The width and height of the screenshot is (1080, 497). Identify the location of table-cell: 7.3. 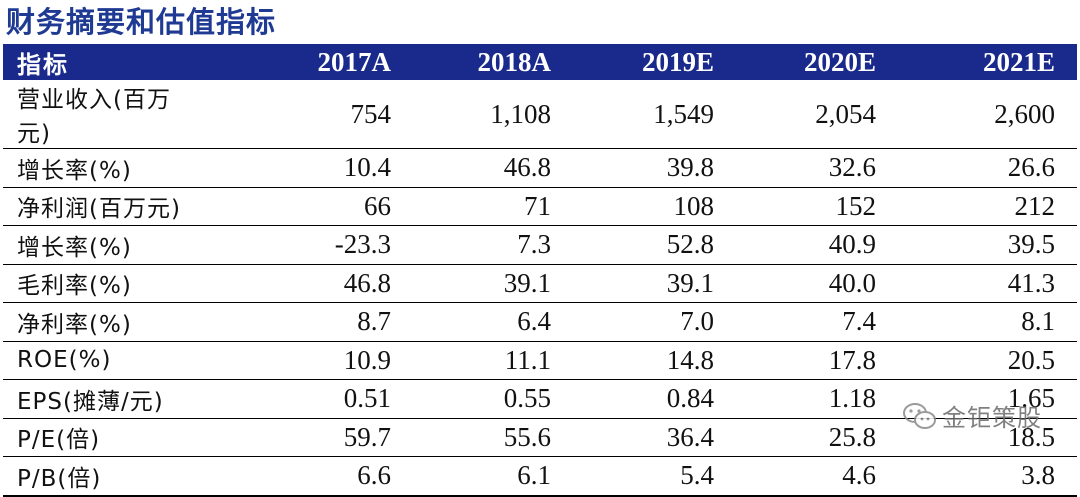
(493, 245).